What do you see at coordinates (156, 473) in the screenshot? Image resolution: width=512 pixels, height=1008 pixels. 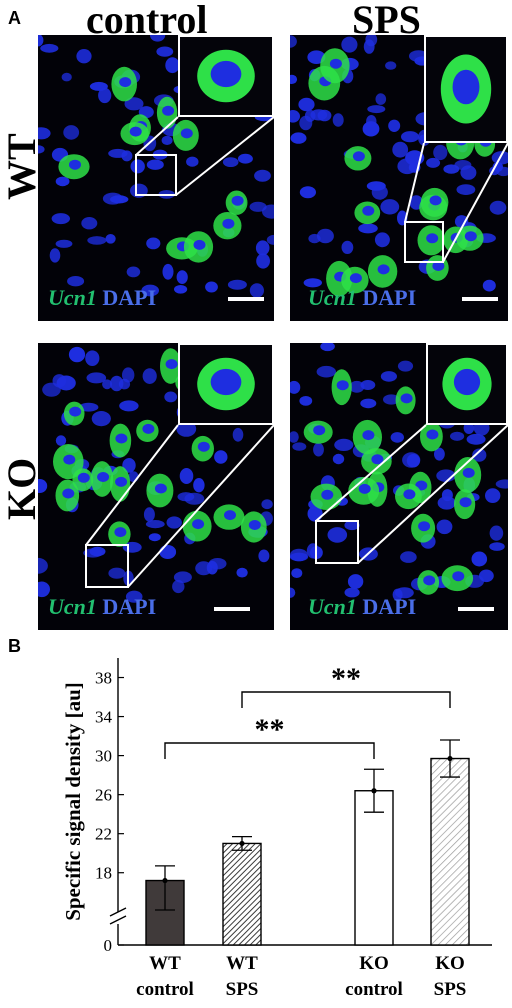 I see `micrograph-ko-control-image` at bounding box center [156, 473].